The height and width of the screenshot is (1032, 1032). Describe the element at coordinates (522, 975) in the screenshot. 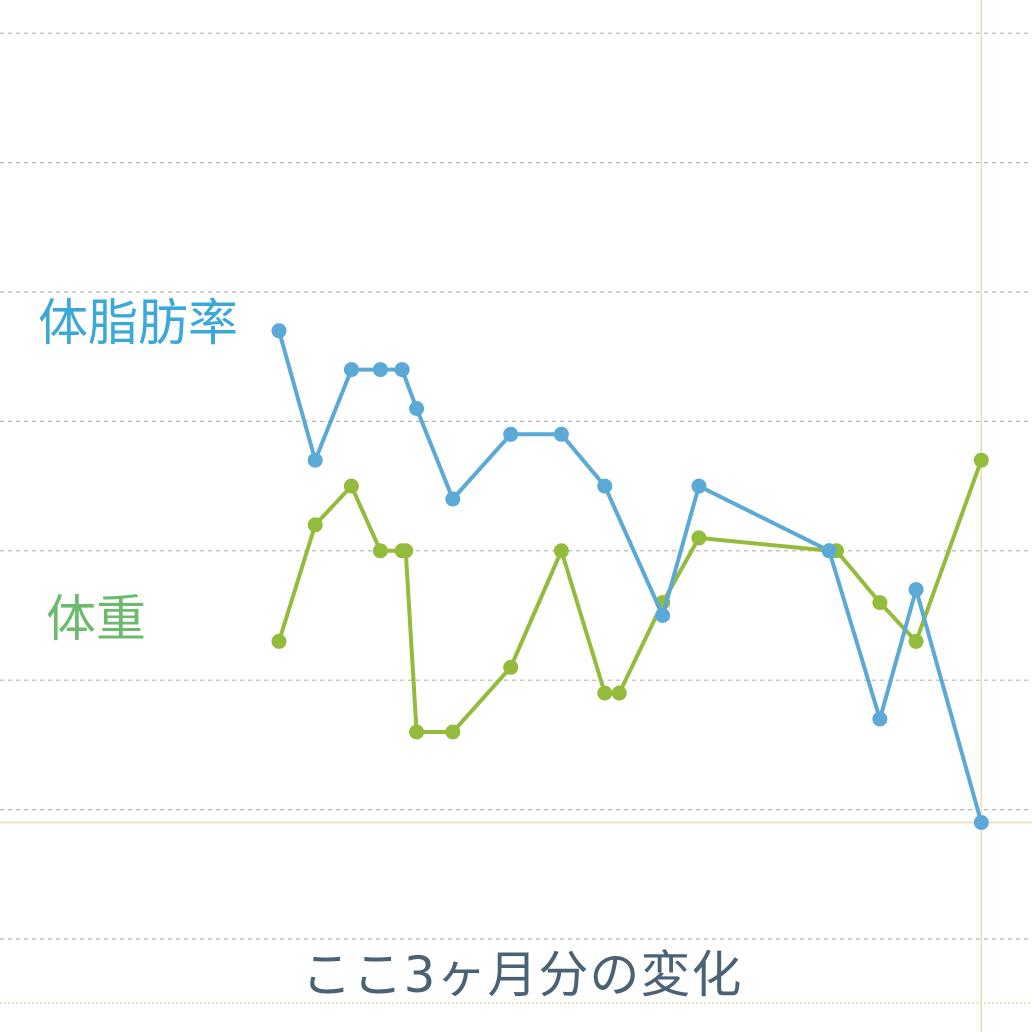

I see `chart-caption: ここ3ヶ月分の変化` at that location.